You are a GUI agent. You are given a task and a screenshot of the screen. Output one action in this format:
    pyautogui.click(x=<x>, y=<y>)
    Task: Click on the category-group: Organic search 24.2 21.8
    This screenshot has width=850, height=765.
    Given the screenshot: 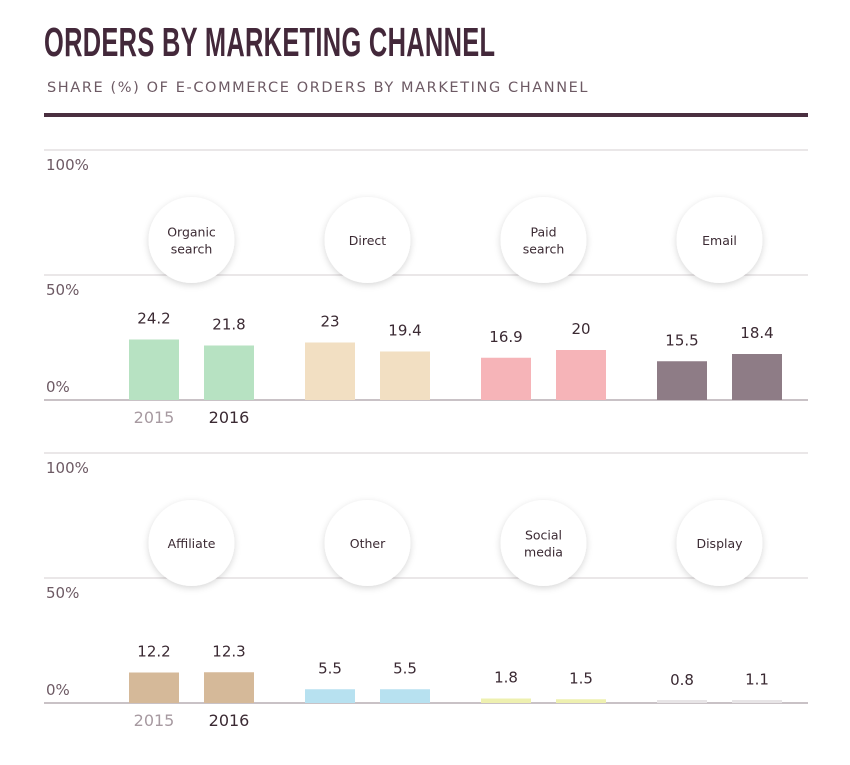 What is the action you would take?
    pyautogui.click(x=191, y=298)
    